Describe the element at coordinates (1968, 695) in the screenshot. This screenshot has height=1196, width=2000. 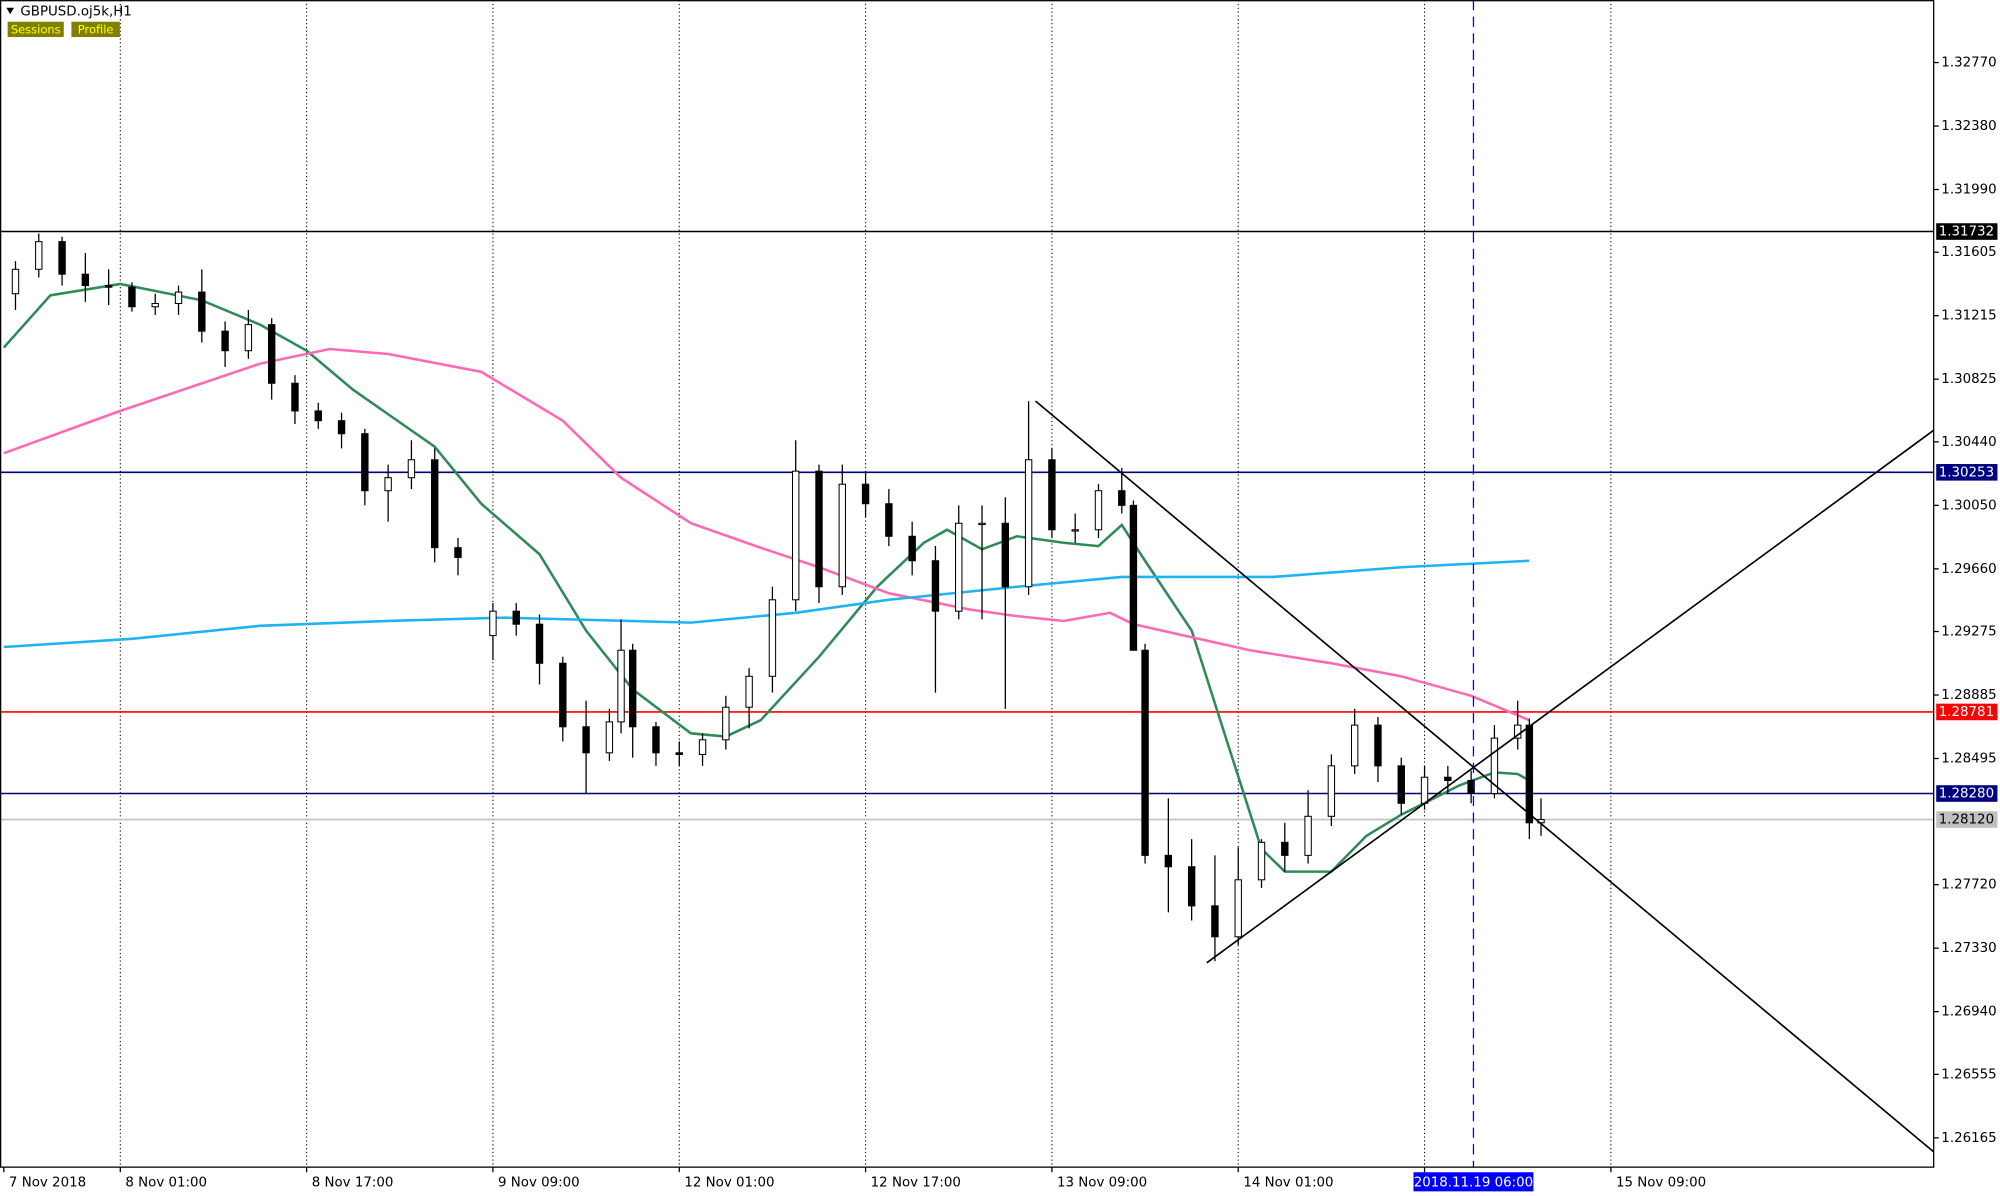
I see `y-tick-label: 1.28885` at that location.